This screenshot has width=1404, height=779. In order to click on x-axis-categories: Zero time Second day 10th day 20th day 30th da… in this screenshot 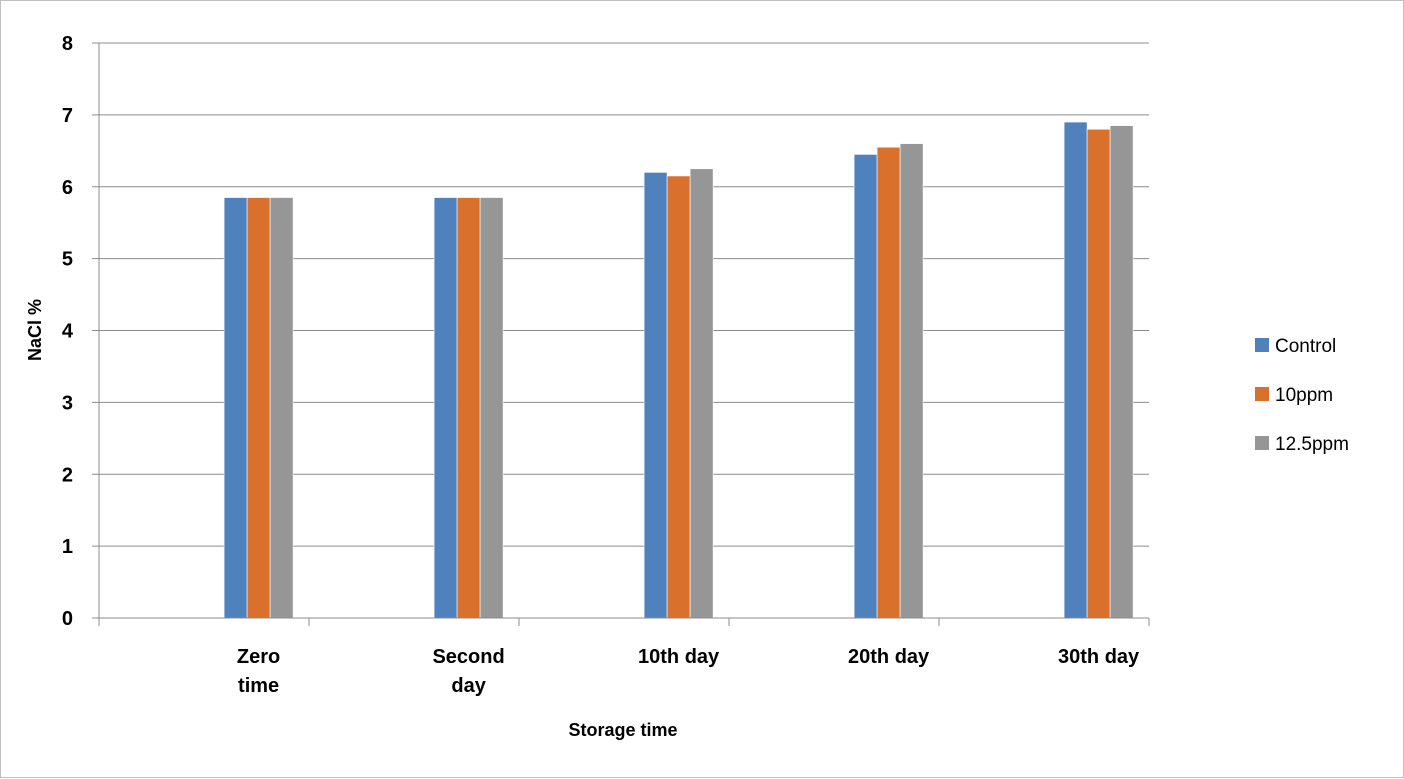, I will do `click(688, 671)`.